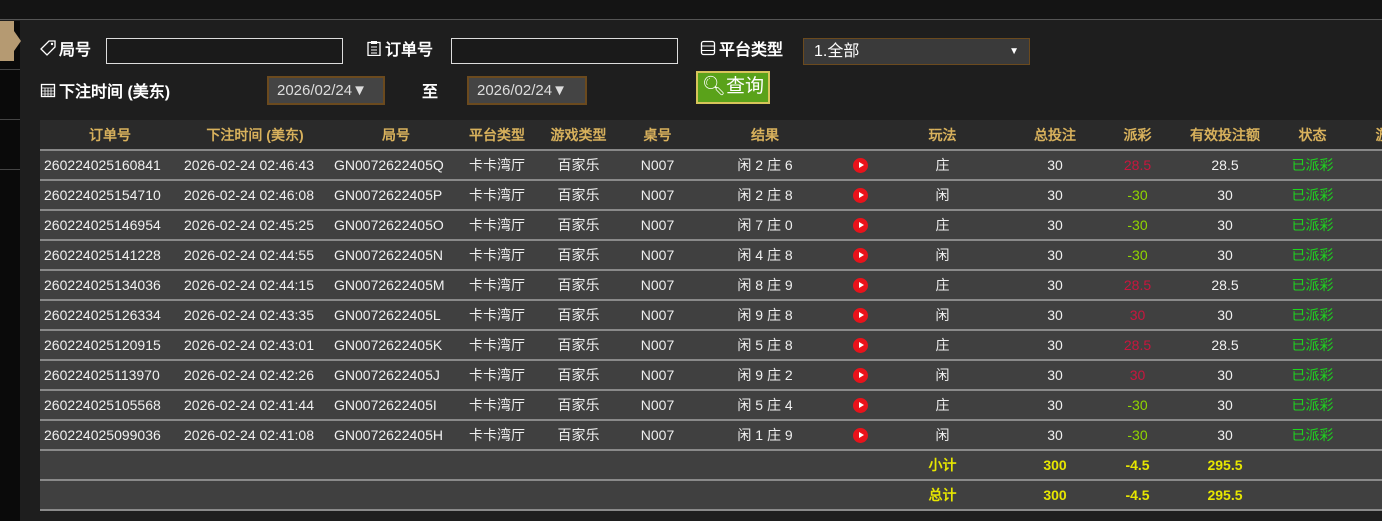 The image size is (1382, 521). I want to click on result: 闲 9 庄 8, so click(765, 315).